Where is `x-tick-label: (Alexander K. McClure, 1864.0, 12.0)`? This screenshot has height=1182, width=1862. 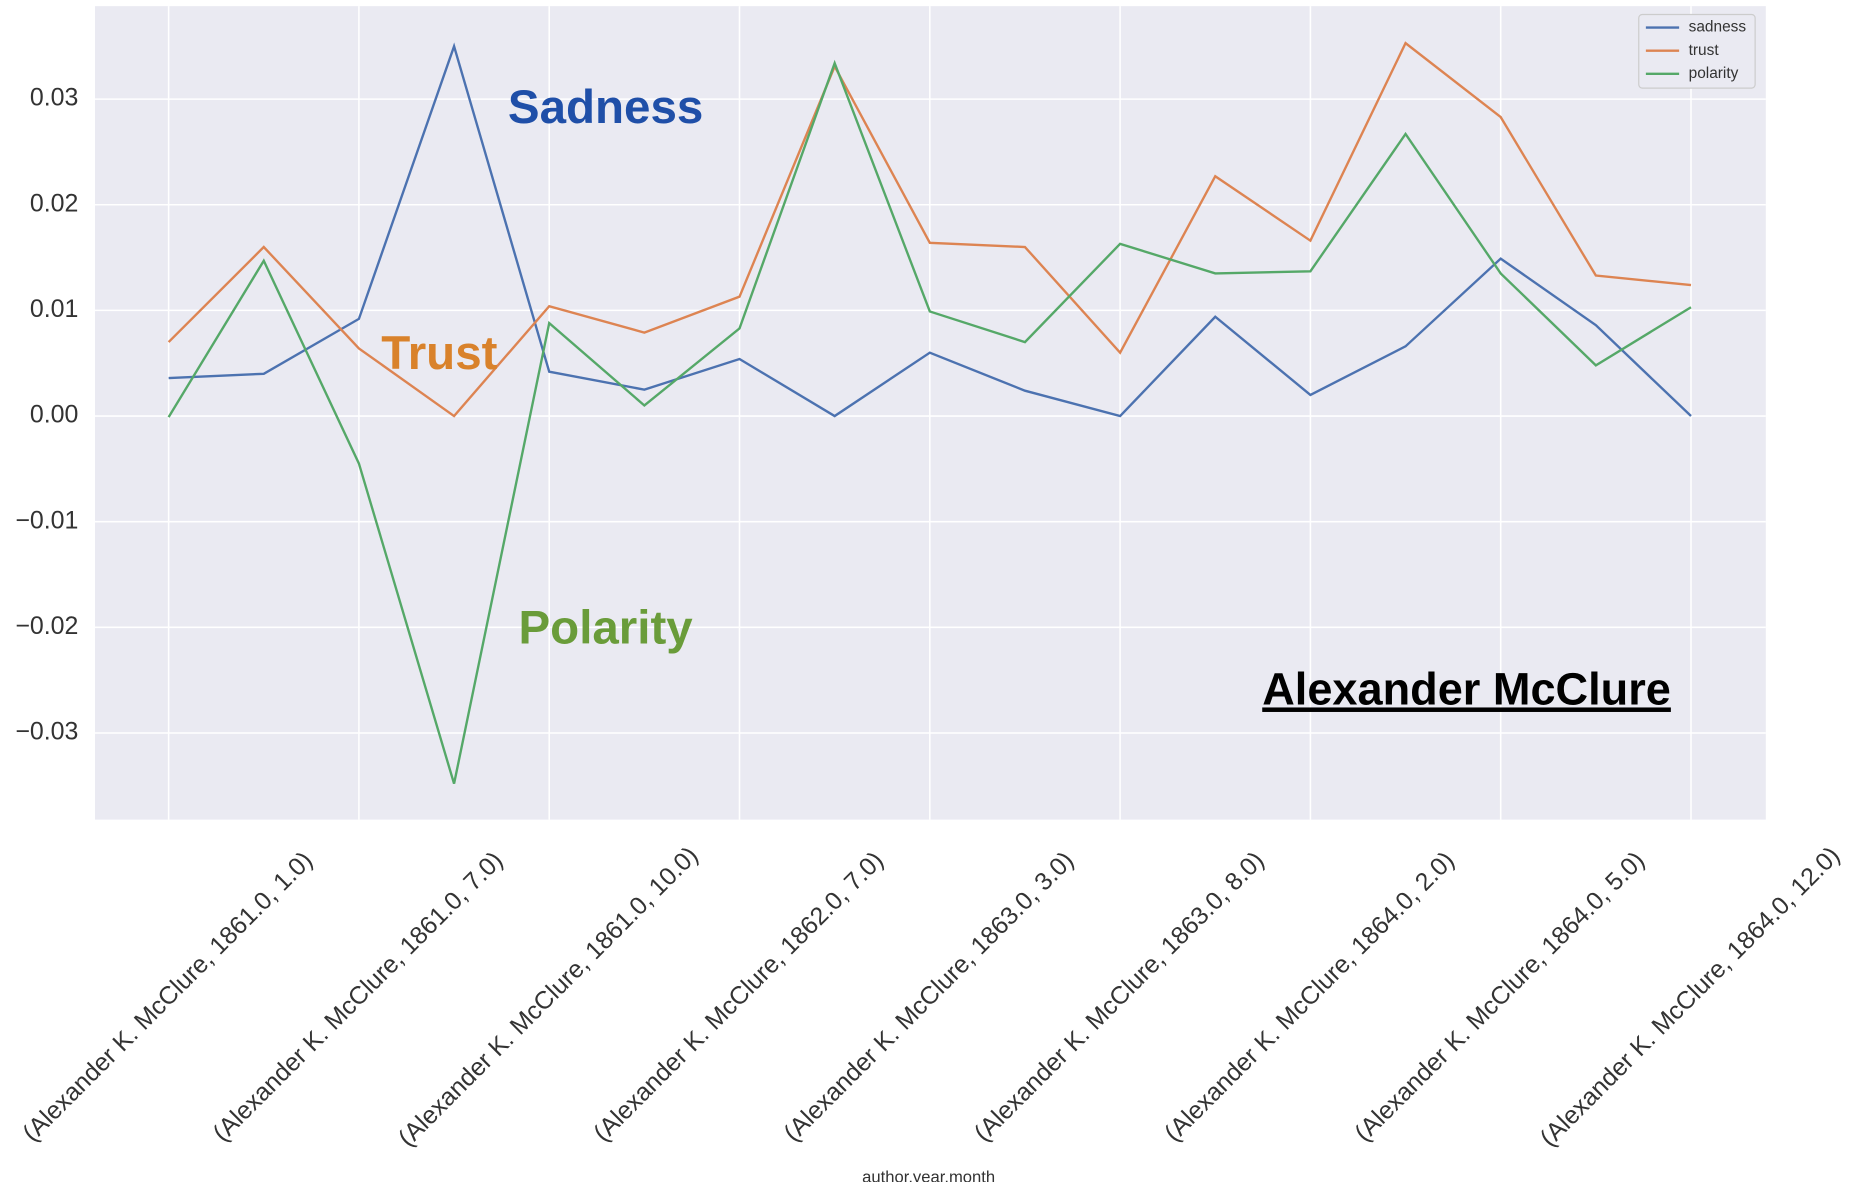
x-tick-label: (Alexander K. McClure, 1864.0, 12.0) is located at coordinates (1690, 996).